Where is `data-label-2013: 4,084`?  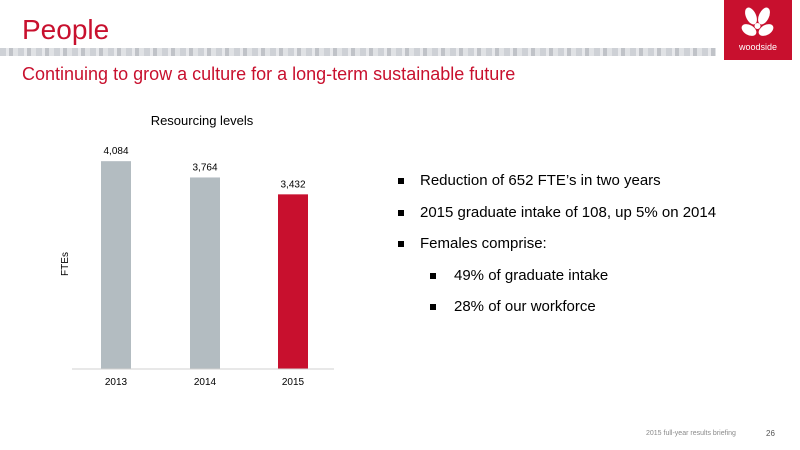
data-label-2013: 4,084 is located at coordinates (115, 151).